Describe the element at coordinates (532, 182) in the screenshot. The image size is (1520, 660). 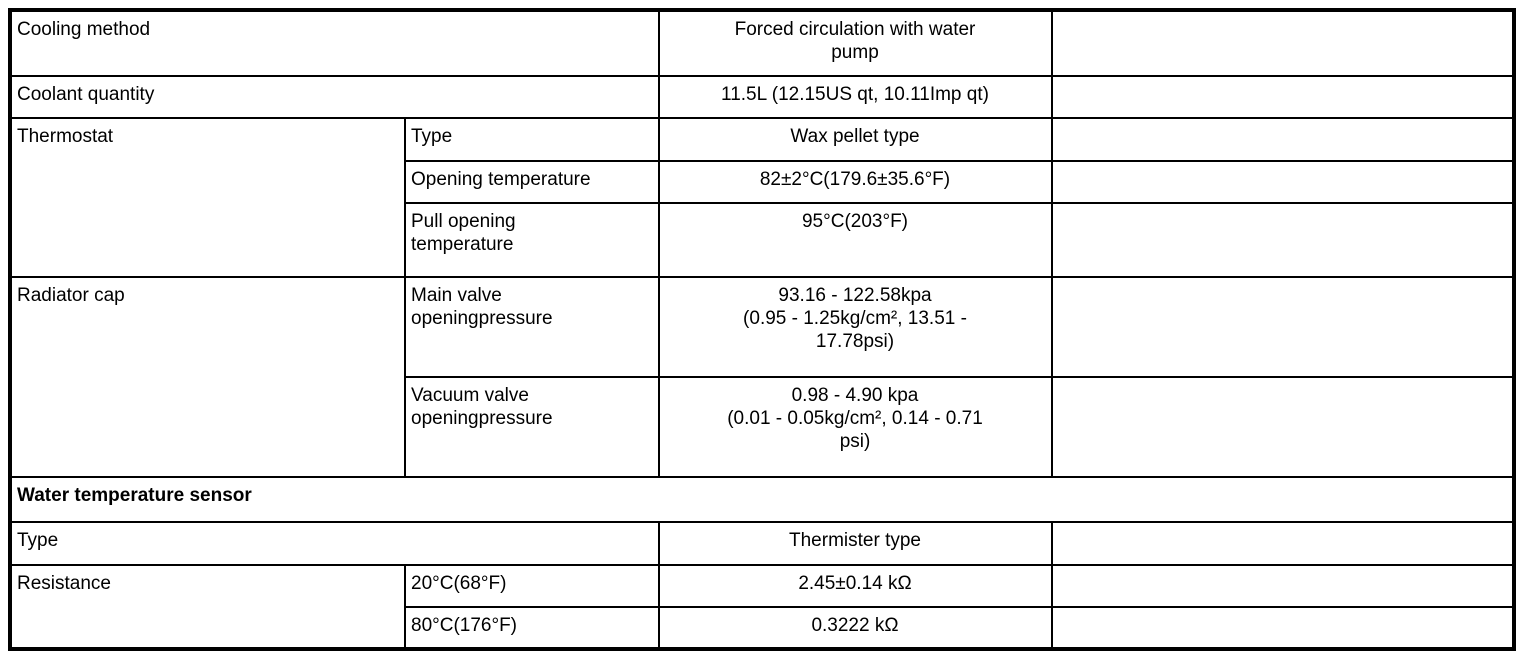
I see `opening-temperature-label: Opening temperature` at that location.